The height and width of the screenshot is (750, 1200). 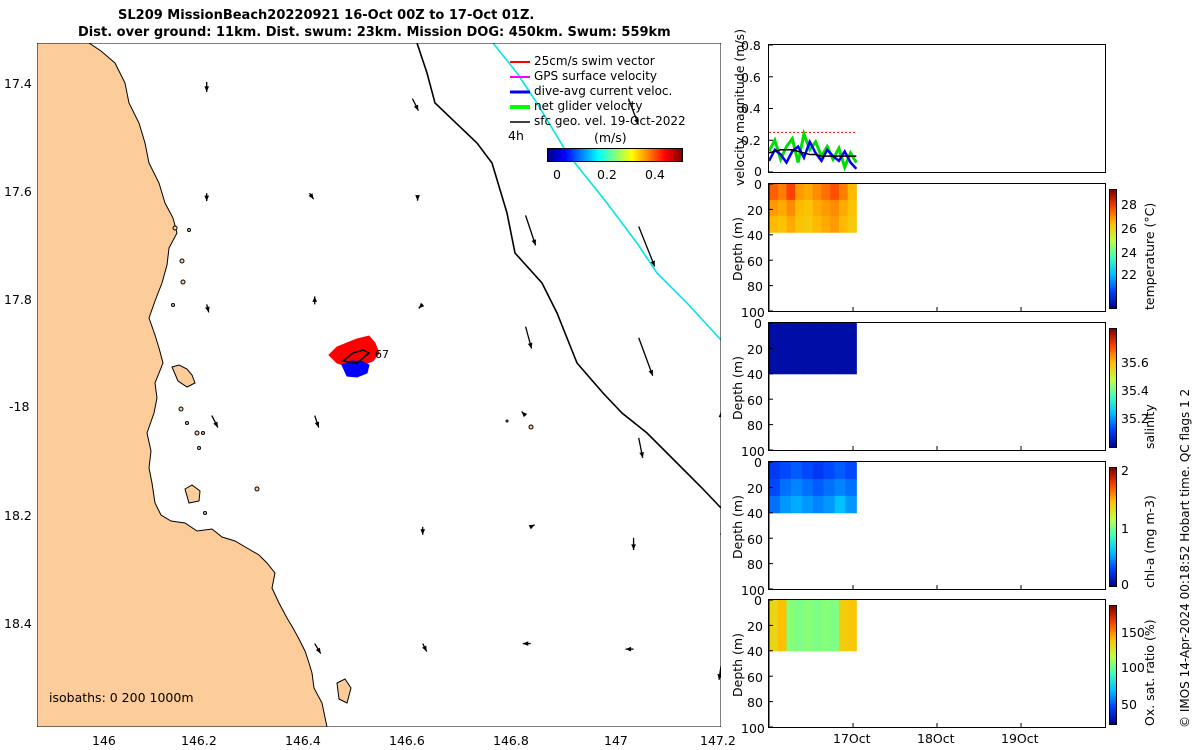 What do you see at coordinates (610, 121) in the screenshot?
I see `legend-item: sfc geo. vel. 19-Oct-2022` at bounding box center [610, 121].